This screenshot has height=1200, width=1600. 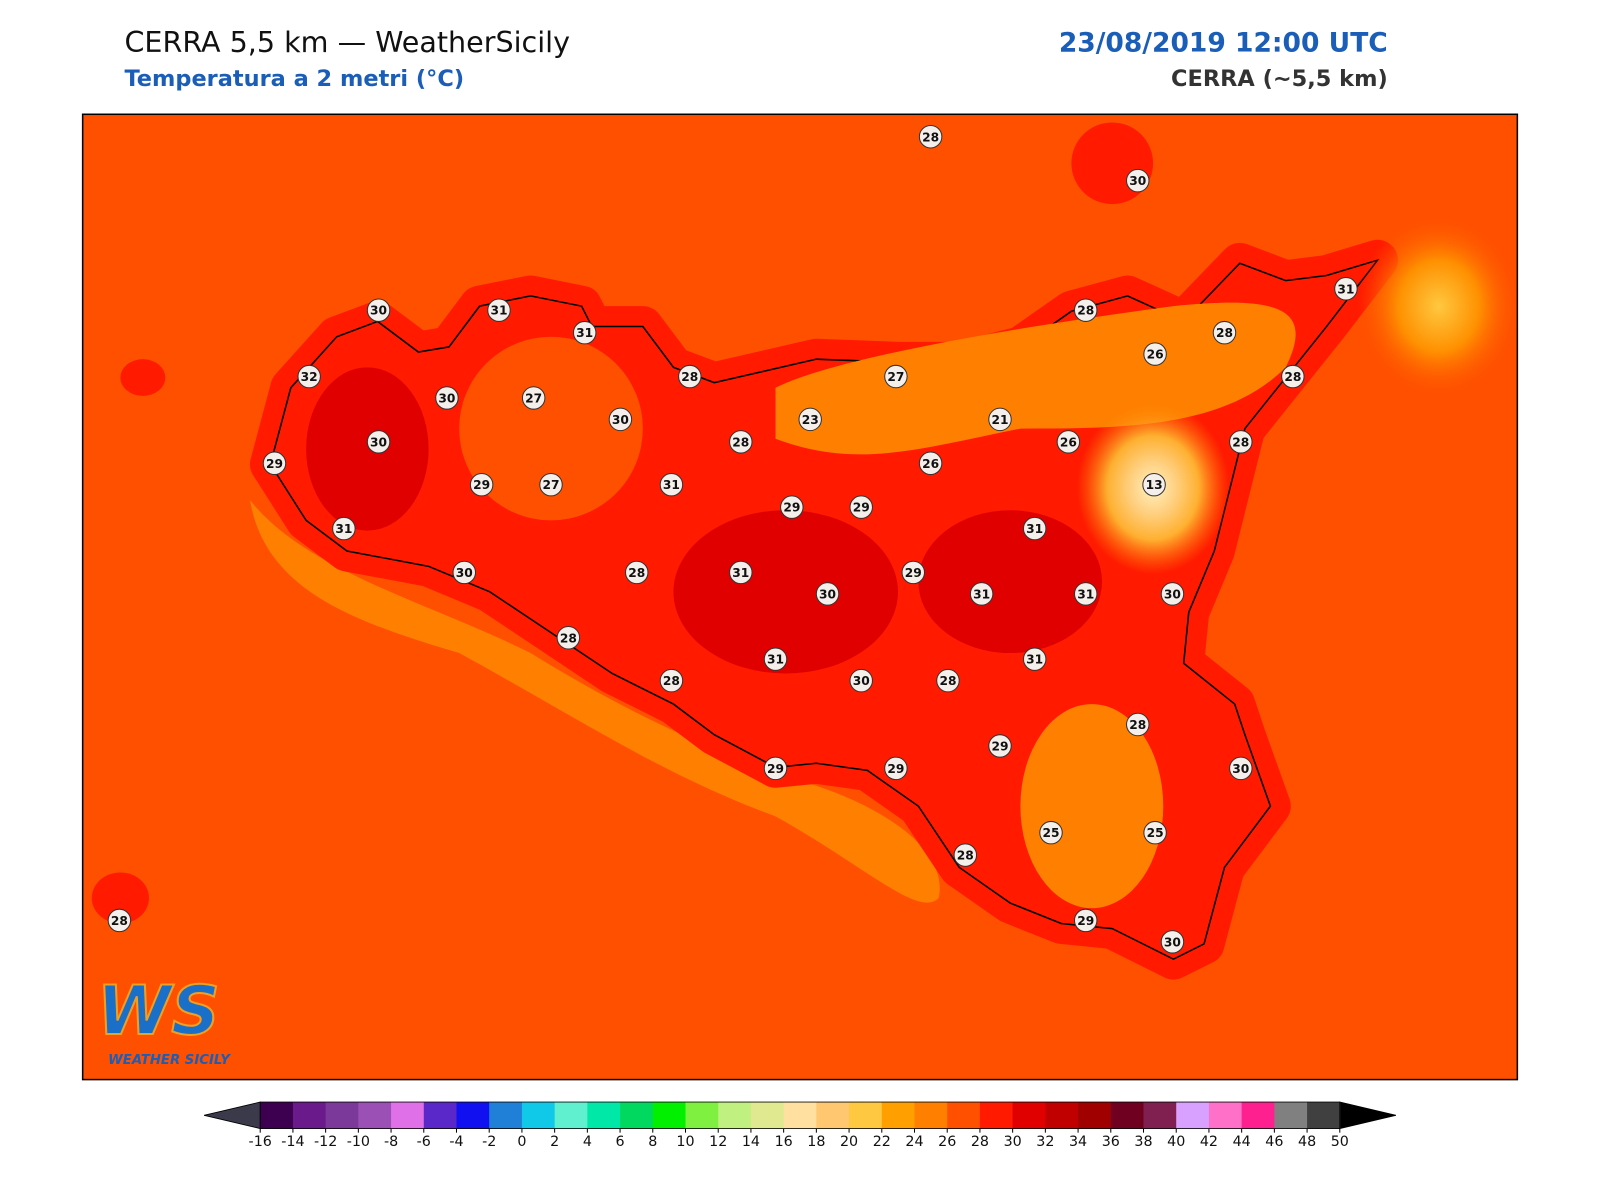 What do you see at coordinates (325, 1142) in the screenshot?
I see `colorbar-tick-label: -12` at bounding box center [325, 1142].